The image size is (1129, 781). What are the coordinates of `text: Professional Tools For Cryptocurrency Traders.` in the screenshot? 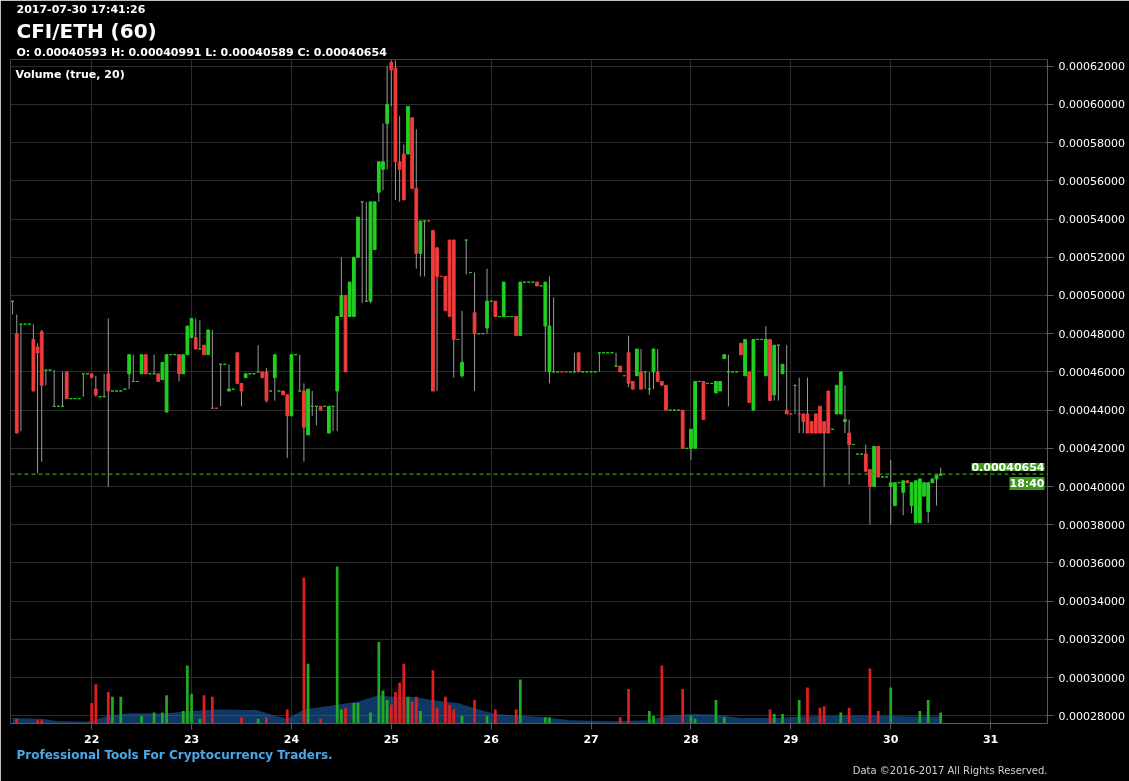 It's located at (174, 755).